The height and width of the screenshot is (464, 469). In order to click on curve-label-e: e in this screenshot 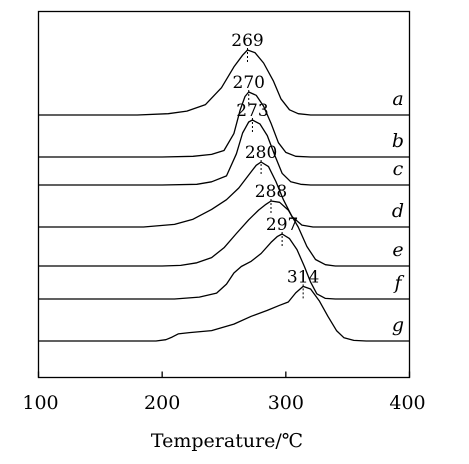, I will do `click(397, 250)`.